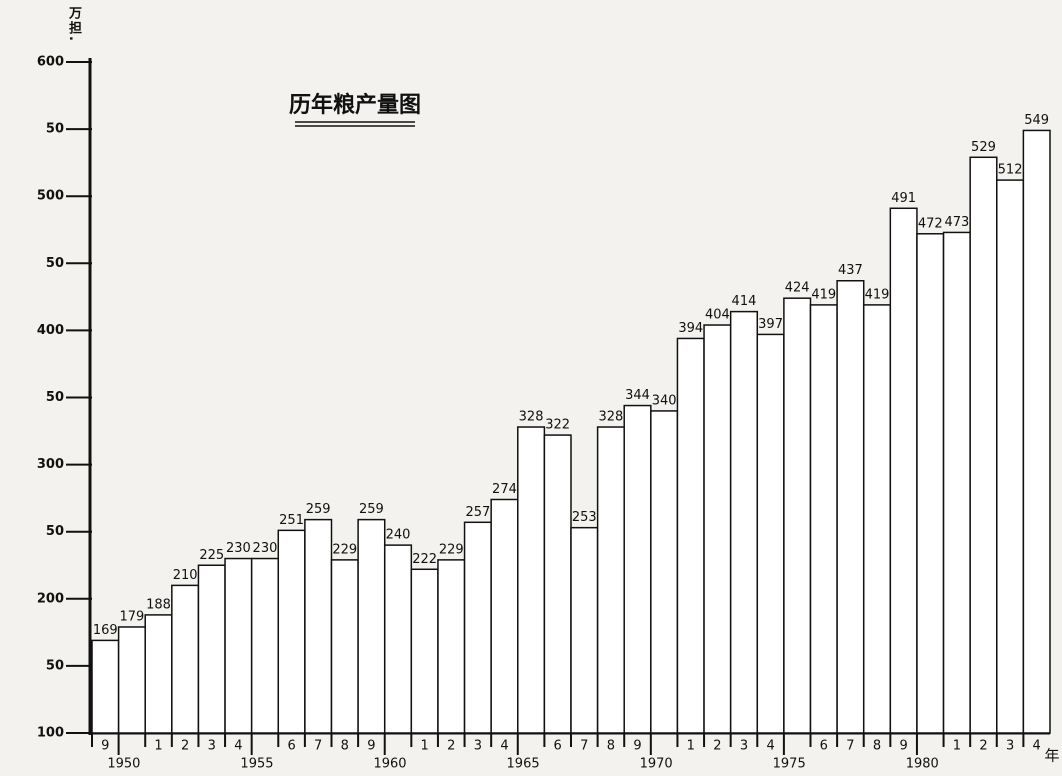 This screenshot has width=1062, height=776. I want to click on y-axis-unit: 万担., so click(73, 24).